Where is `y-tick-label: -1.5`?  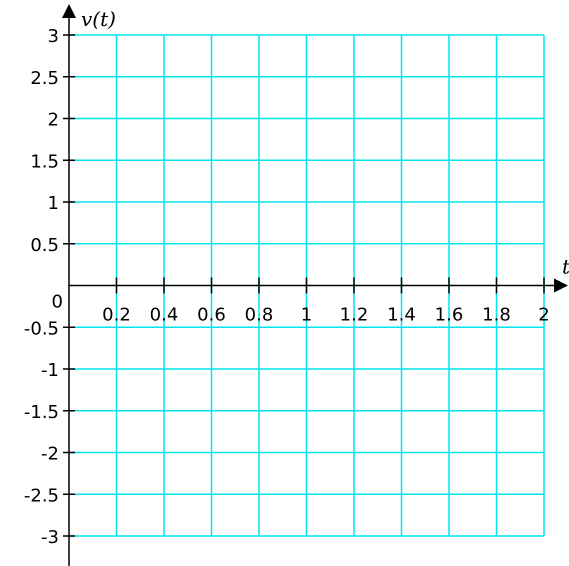 y-tick-label: -1.5 is located at coordinates (41, 412).